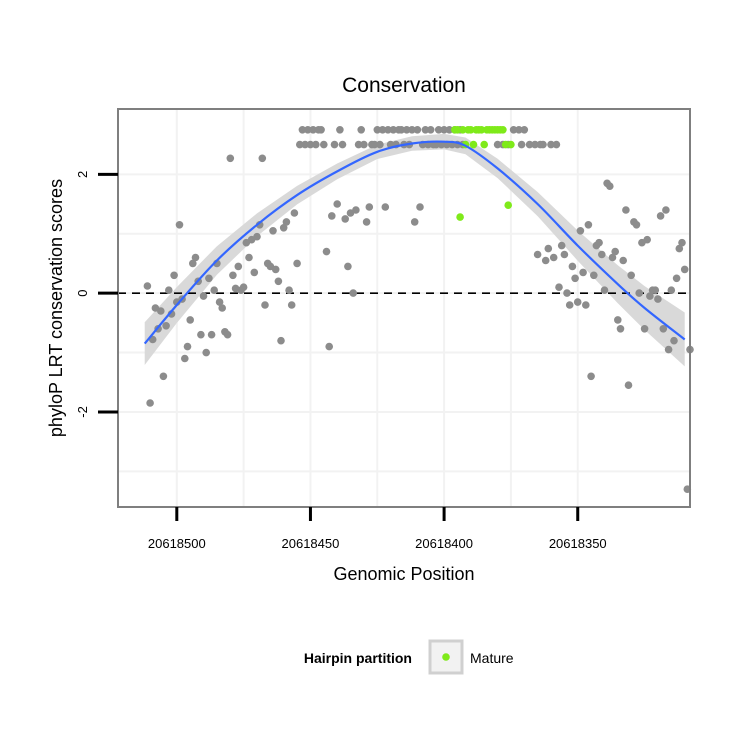  I want to click on legend-title: Hairpin partition, so click(358, 658).